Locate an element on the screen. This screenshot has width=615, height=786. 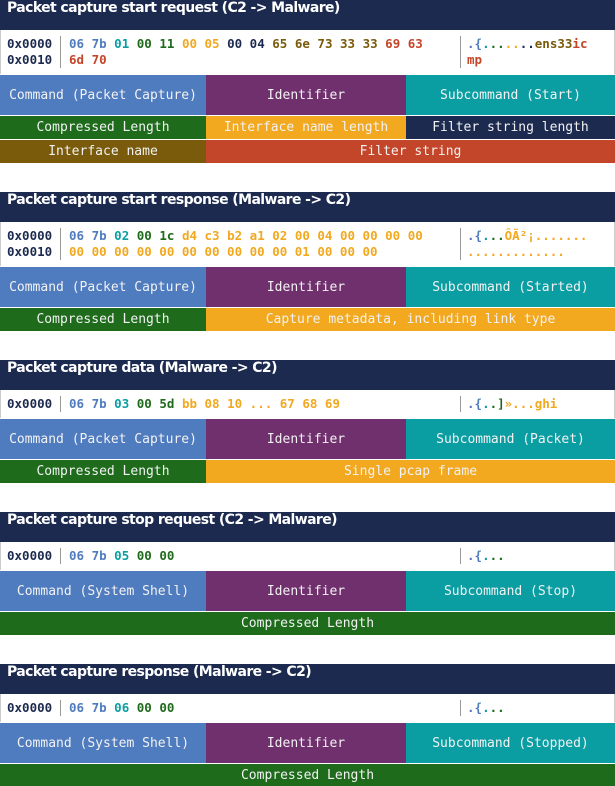
field-row: Interface name Filter string is located at coordinates (307, 151).